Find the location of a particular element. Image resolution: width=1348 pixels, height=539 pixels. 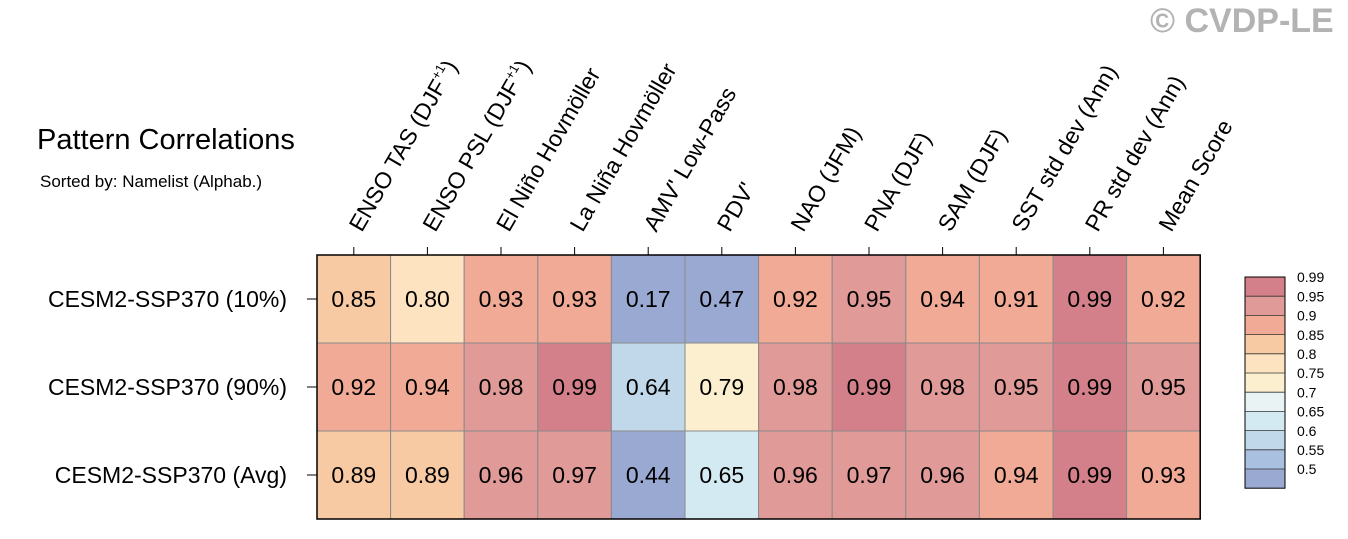

colorbar-label: 0.75 is located at coordinates (1310, 373).